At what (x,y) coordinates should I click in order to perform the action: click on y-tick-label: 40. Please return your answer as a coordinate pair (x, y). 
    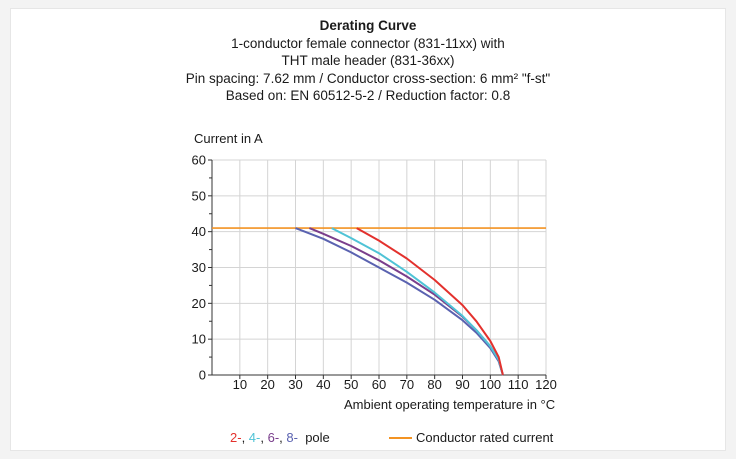
    Looking at the image, I should click on (199, 231).